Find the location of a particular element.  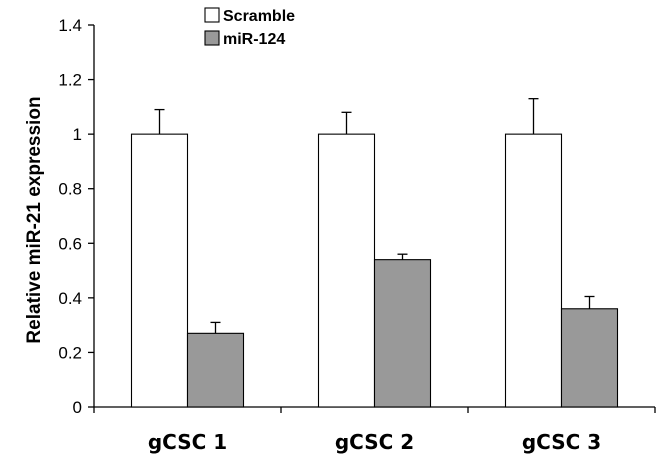

y-tick-label: 0.8 is located at coordinates (70, 189).